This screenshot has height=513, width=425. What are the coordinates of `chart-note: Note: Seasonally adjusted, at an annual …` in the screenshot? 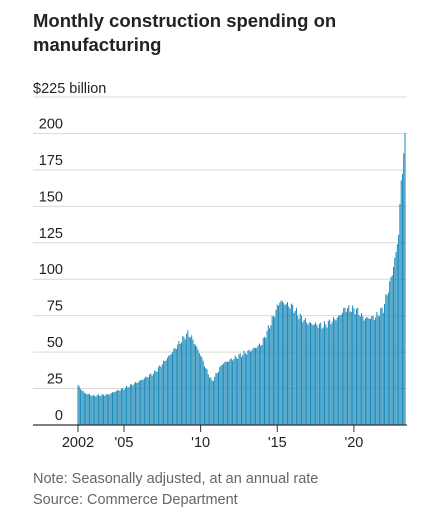 It's located at (176, 479).